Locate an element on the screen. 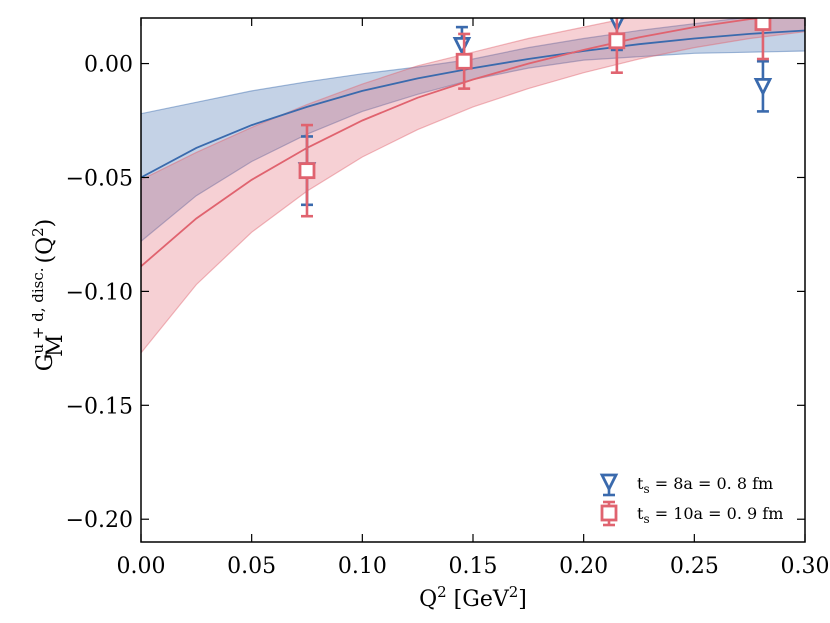  y-axis-title-arg: (Q is located at coordinates (45, 250).